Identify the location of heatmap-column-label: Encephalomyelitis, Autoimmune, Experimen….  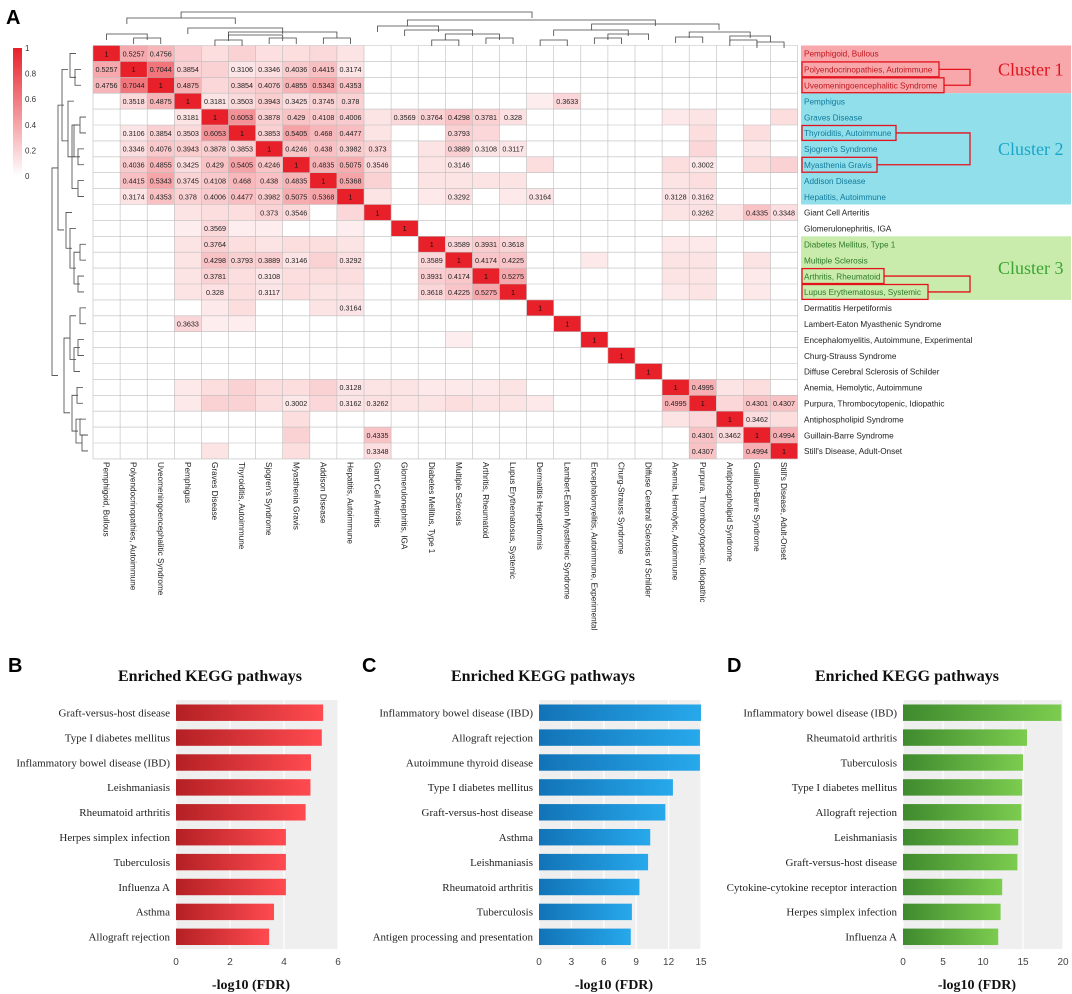
(593, 546).